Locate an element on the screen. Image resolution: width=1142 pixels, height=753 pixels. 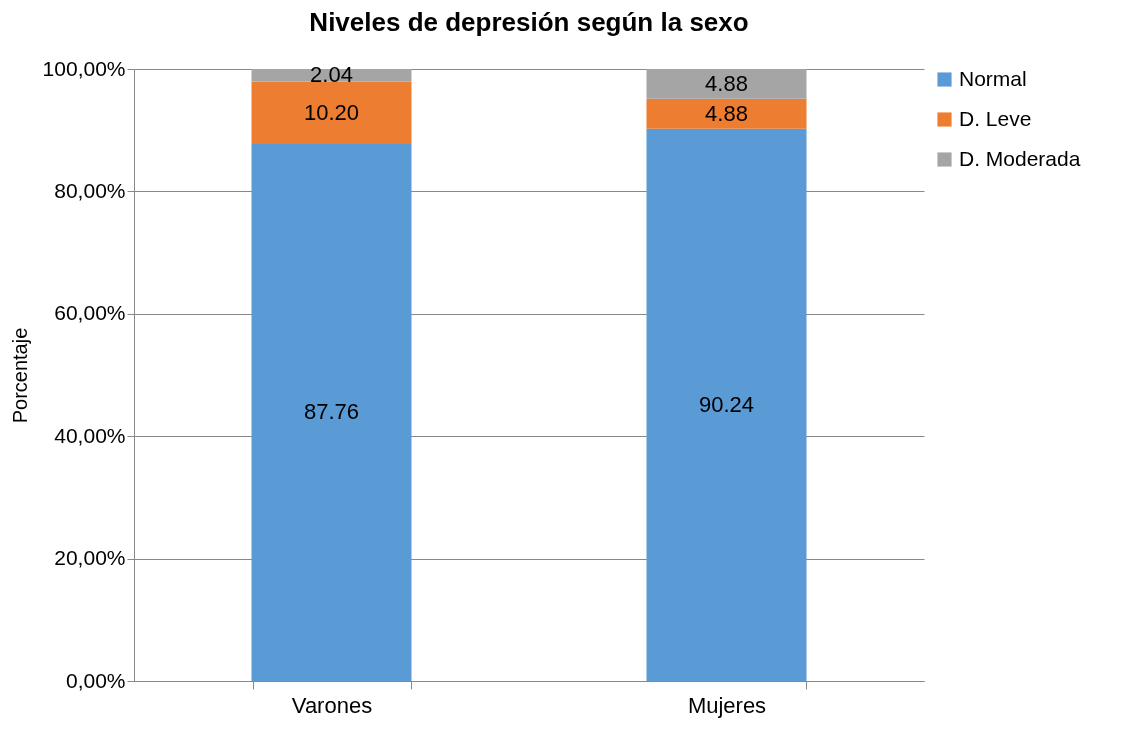
y-tick-label: 40,00% is located at coordinates (90, 435).